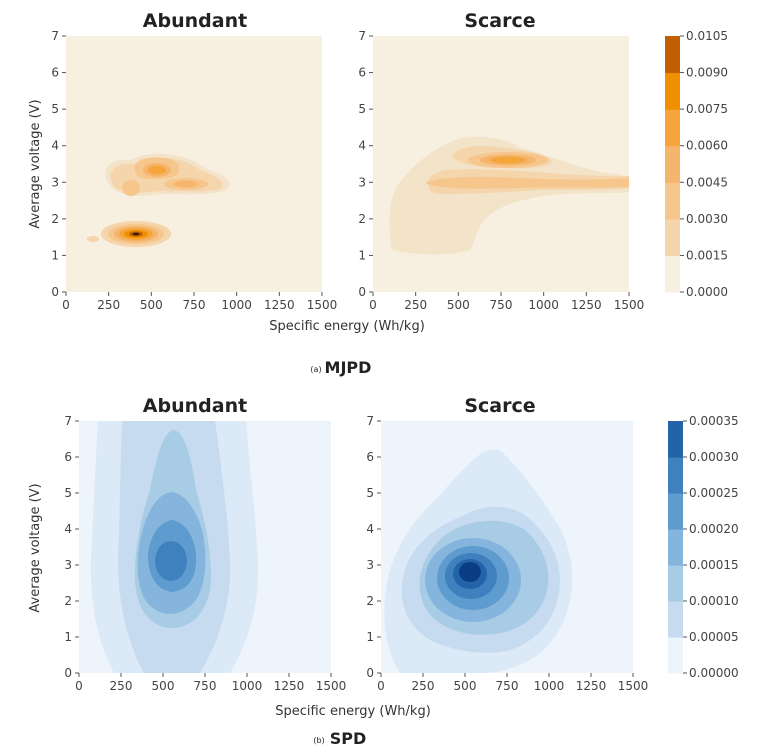 This screenshot has height=752, width=758. What do you see at coordinates (714, 673) in the screenshot?
I see `colorbar-tick-label: 0.00000` at bounding box center [714, 673].